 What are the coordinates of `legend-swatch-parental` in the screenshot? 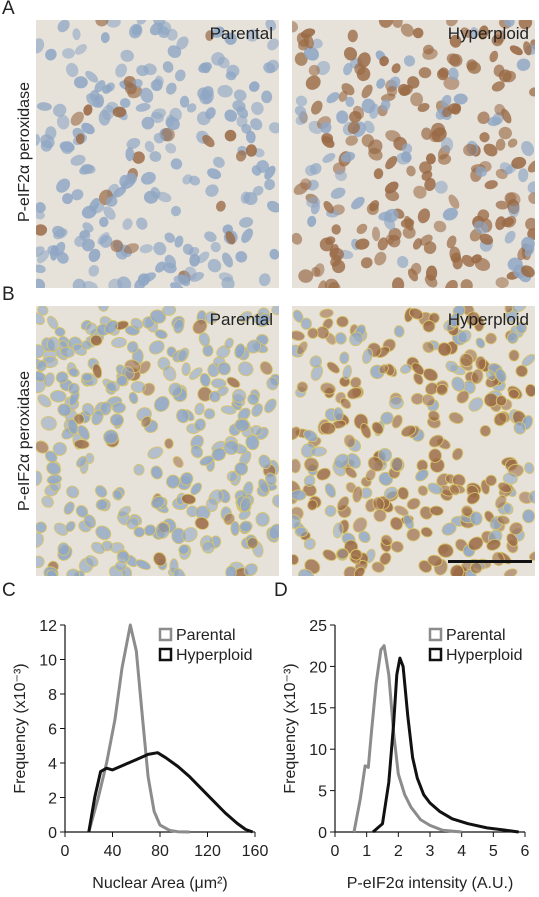 It's located at (435, 634).